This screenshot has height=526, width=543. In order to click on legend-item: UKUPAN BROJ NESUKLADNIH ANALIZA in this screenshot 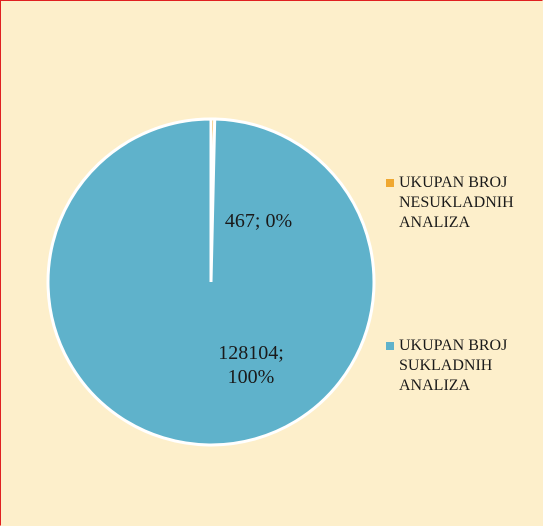, I will do `click(462, 203)`.